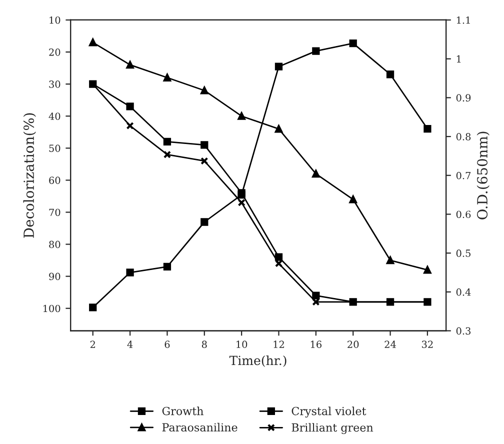 This screenshot has height=444, width=504. What do you see at coordinates (54, 180) in the screenshot?
I see `y-tick-label: 60` at bounding box center [54, 180].